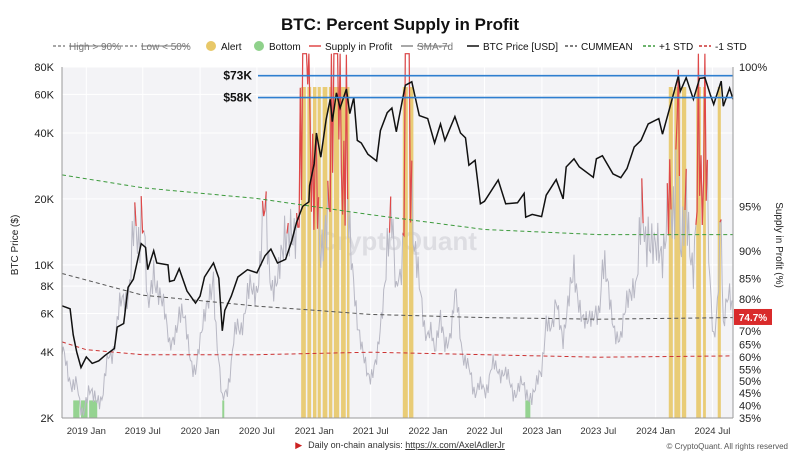 The width and height of the screenshot is (800, 460). What do you see at coordinates (371, 431) in the screenshot?
I see `x-tick-label: 2021 Jul` at bounding box center [371, 431].